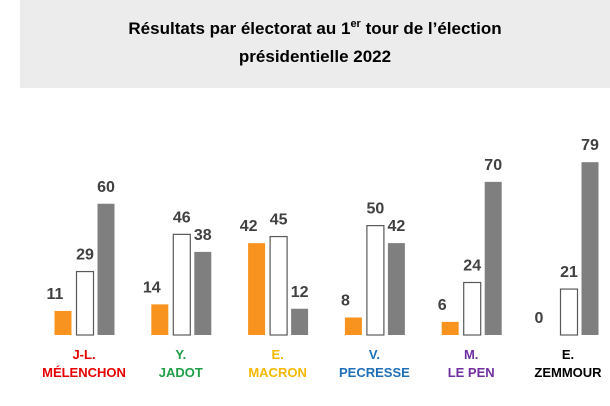  What do you see at coordinates (442, 305) in the screenshot?
I see `value-label: 6` at bounding box center [442, 305].